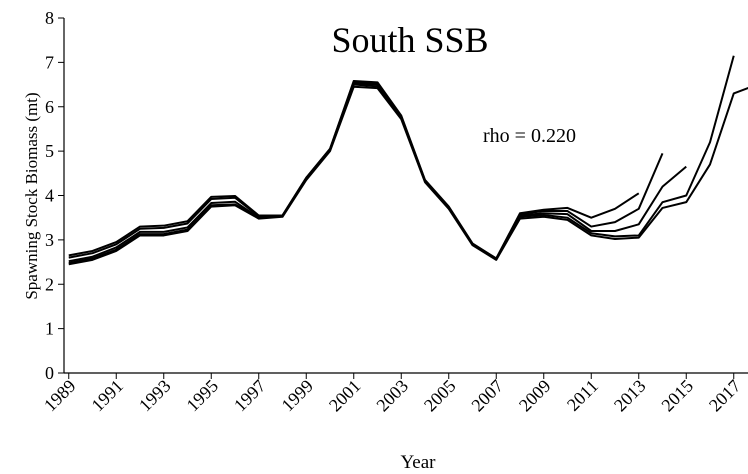 This screenshot has width=748, height=474. What do you see at coordinates (392, 396) in the screenshot?
I see `x-tick-label: 2003` at bounding box center [392, 396].